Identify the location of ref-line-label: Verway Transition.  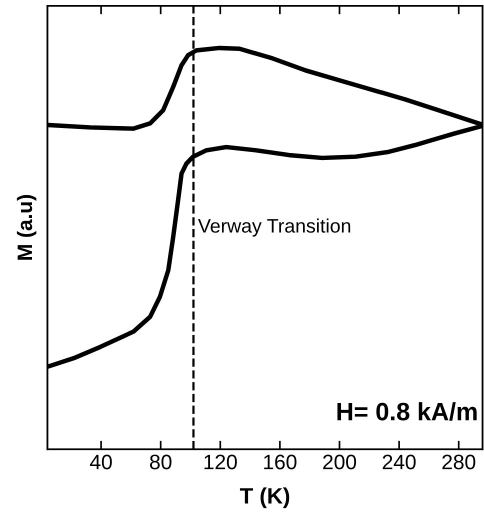
(274, 227).